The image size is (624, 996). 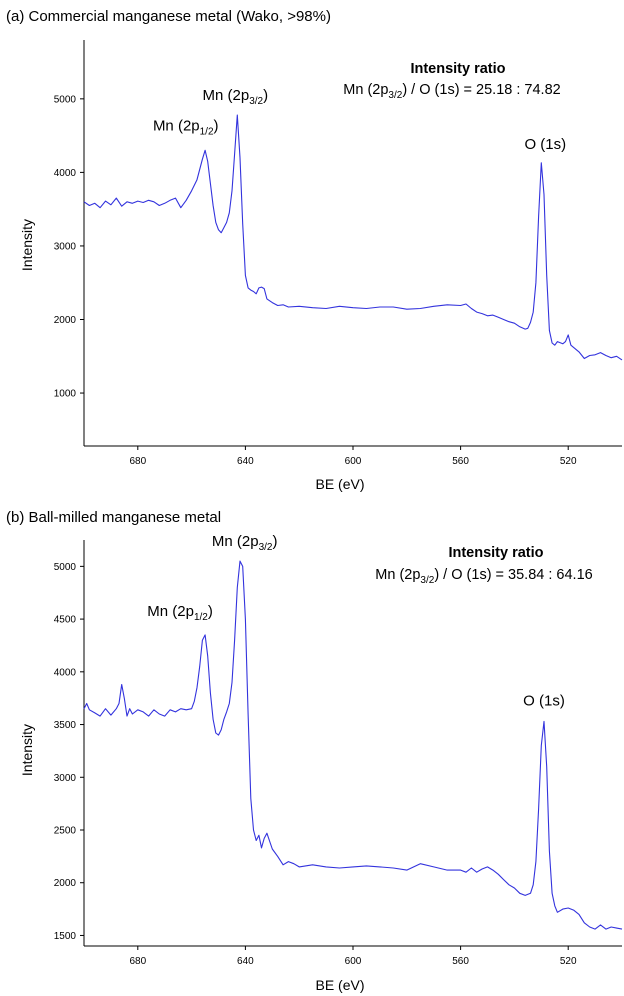 I want to click on panel-a-y-tick-label: 3000, so click(x=65, y=246).